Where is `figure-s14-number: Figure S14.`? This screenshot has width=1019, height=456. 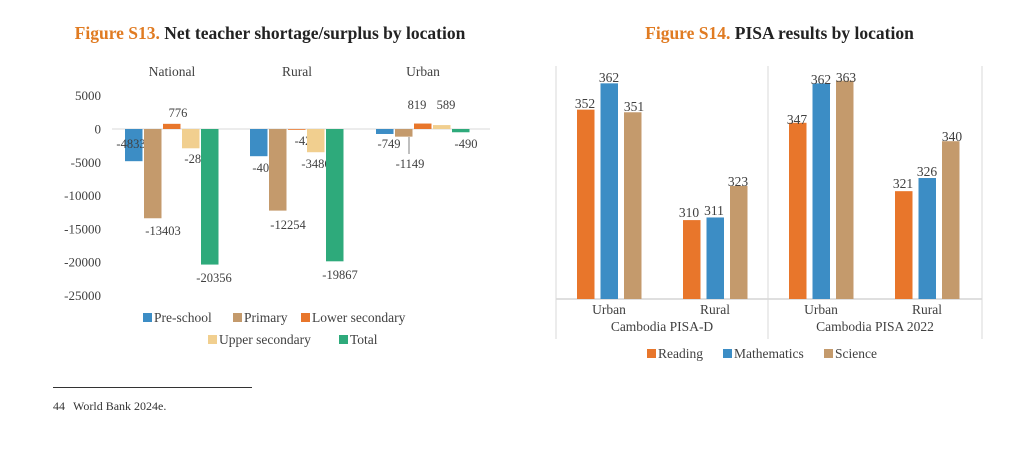
figure-s14-number: Figure S14. is located at coordinates (688, 33).